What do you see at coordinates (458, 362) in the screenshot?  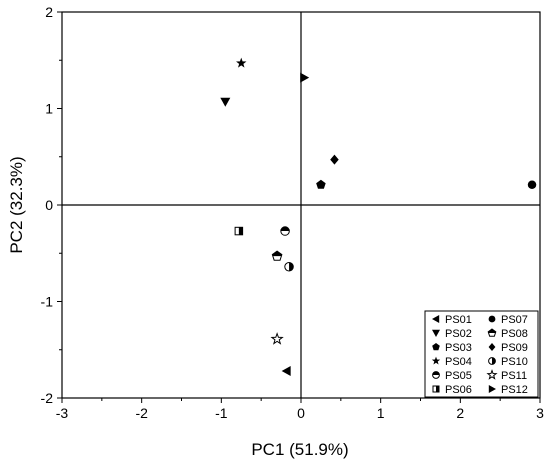 I see `legend-label-ps04: PS04` at bounding box center [458, 362].